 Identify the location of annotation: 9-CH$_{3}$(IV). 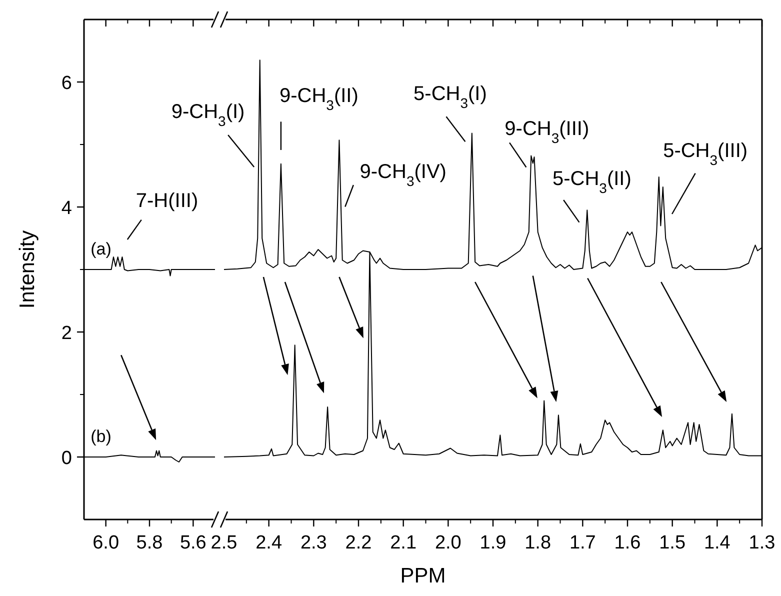
(403, 175).